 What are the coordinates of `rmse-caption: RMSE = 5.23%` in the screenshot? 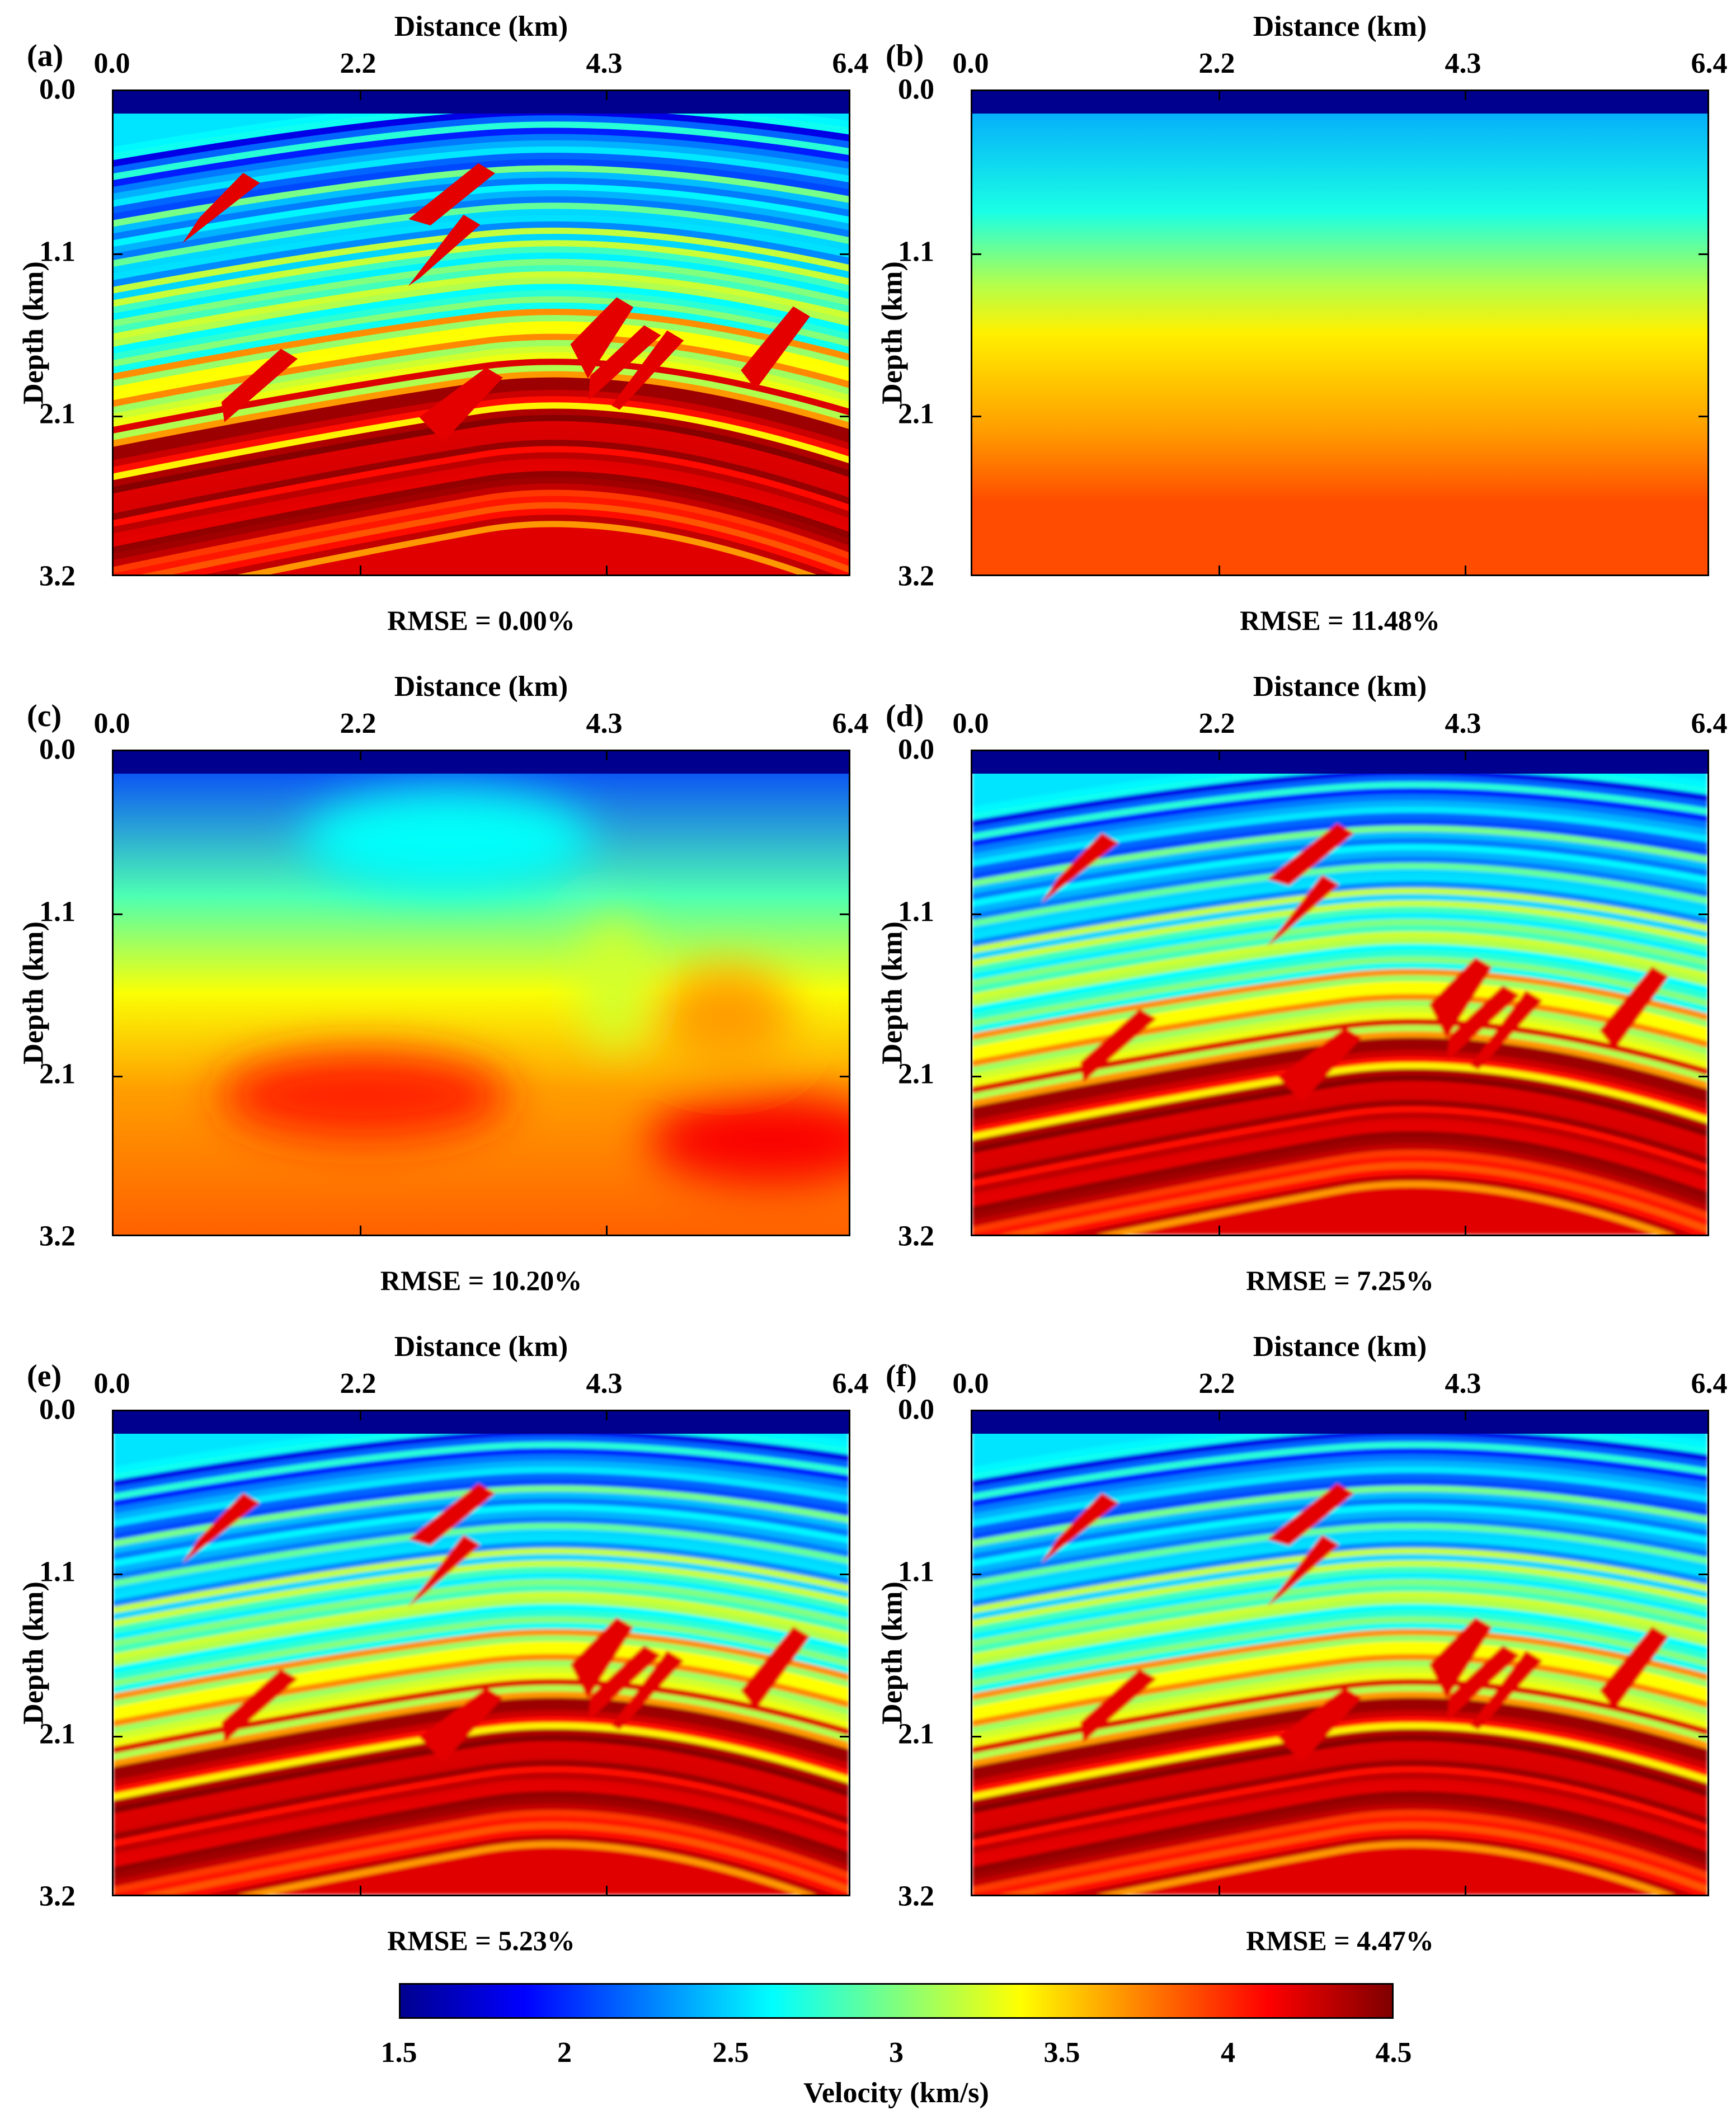 It's located at (481, 1940).